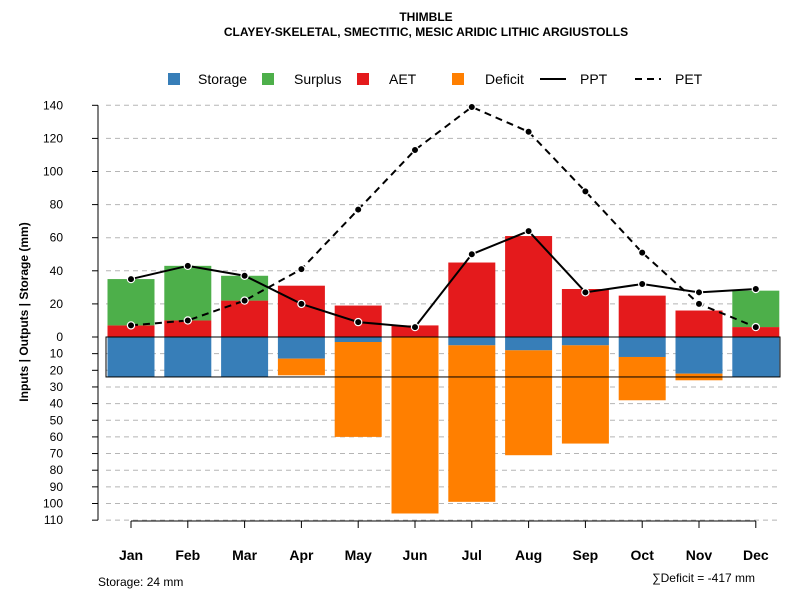 Image resolution: width=800 pixels, height=605 pixels. Describe the element at coordinates (244, 300) in the screenshot. I see `pet-point-mar` at that location.